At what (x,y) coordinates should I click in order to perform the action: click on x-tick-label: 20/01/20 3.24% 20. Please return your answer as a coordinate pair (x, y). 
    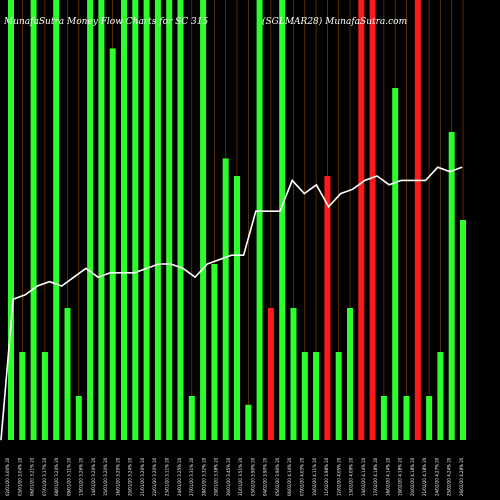
    Looking at the image, I should click on (130, 476).